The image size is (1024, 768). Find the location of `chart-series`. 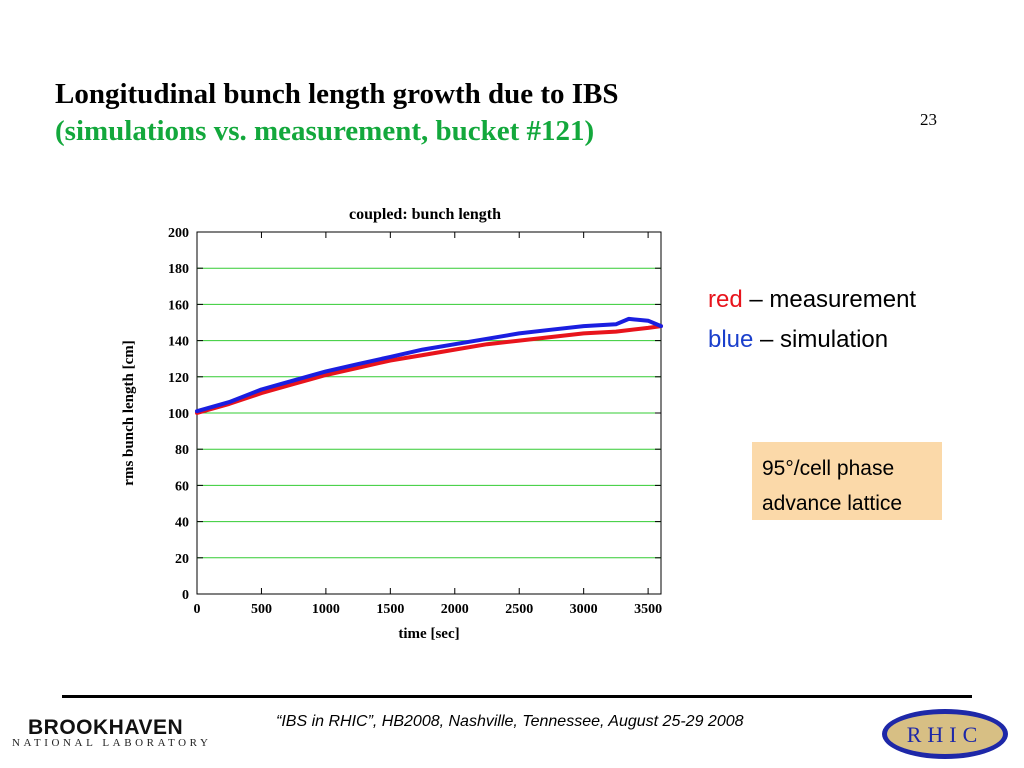

chart-series is located at coordinates (429, 365).